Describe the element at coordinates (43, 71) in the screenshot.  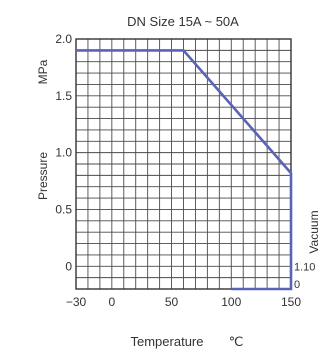
I see `y-axis-unit: MPa` at that location.